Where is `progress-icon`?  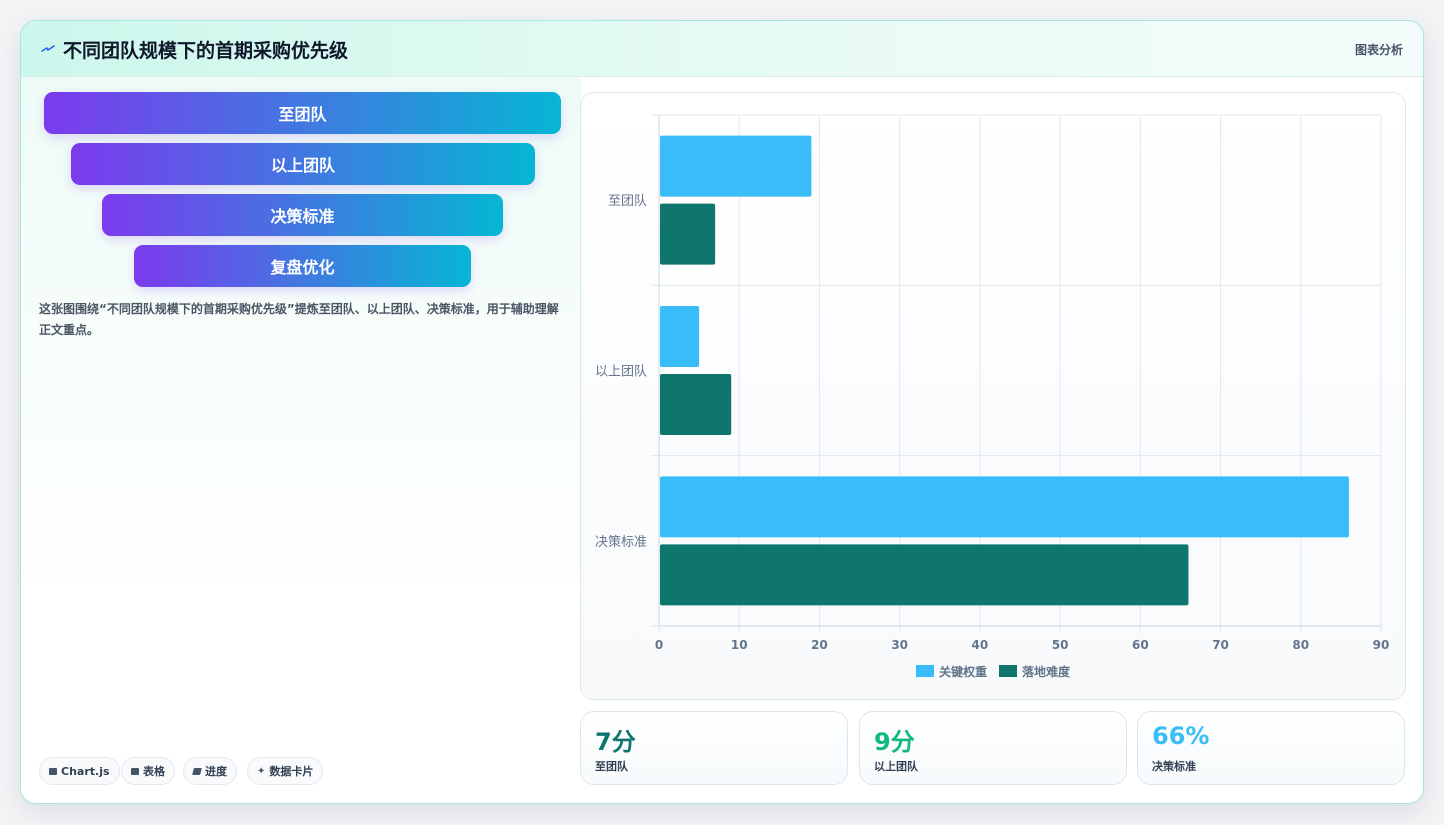
progress-icon is located at coordinates (197, 771).